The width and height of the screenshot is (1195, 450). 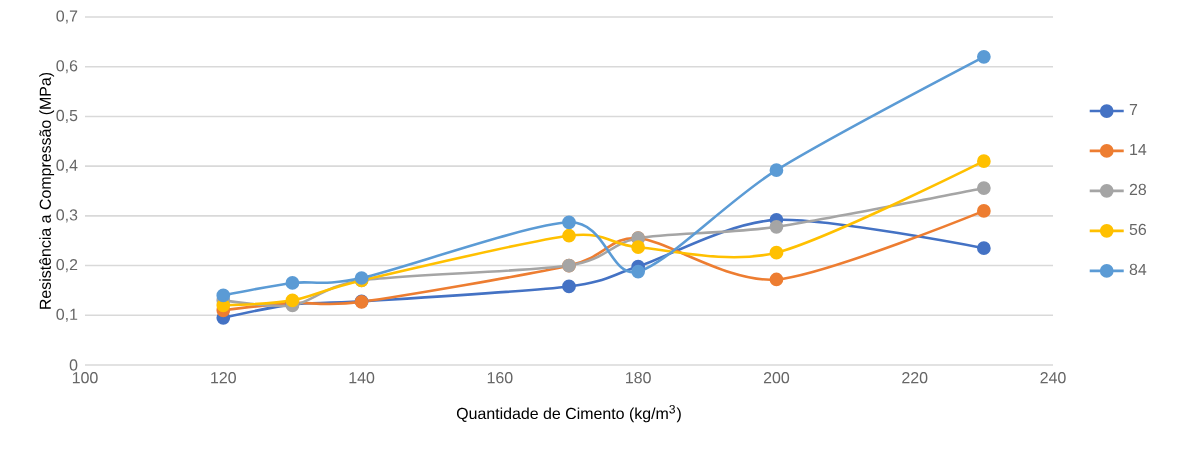 I want to click on legend-label: 84, so click(x=1138, y=269).